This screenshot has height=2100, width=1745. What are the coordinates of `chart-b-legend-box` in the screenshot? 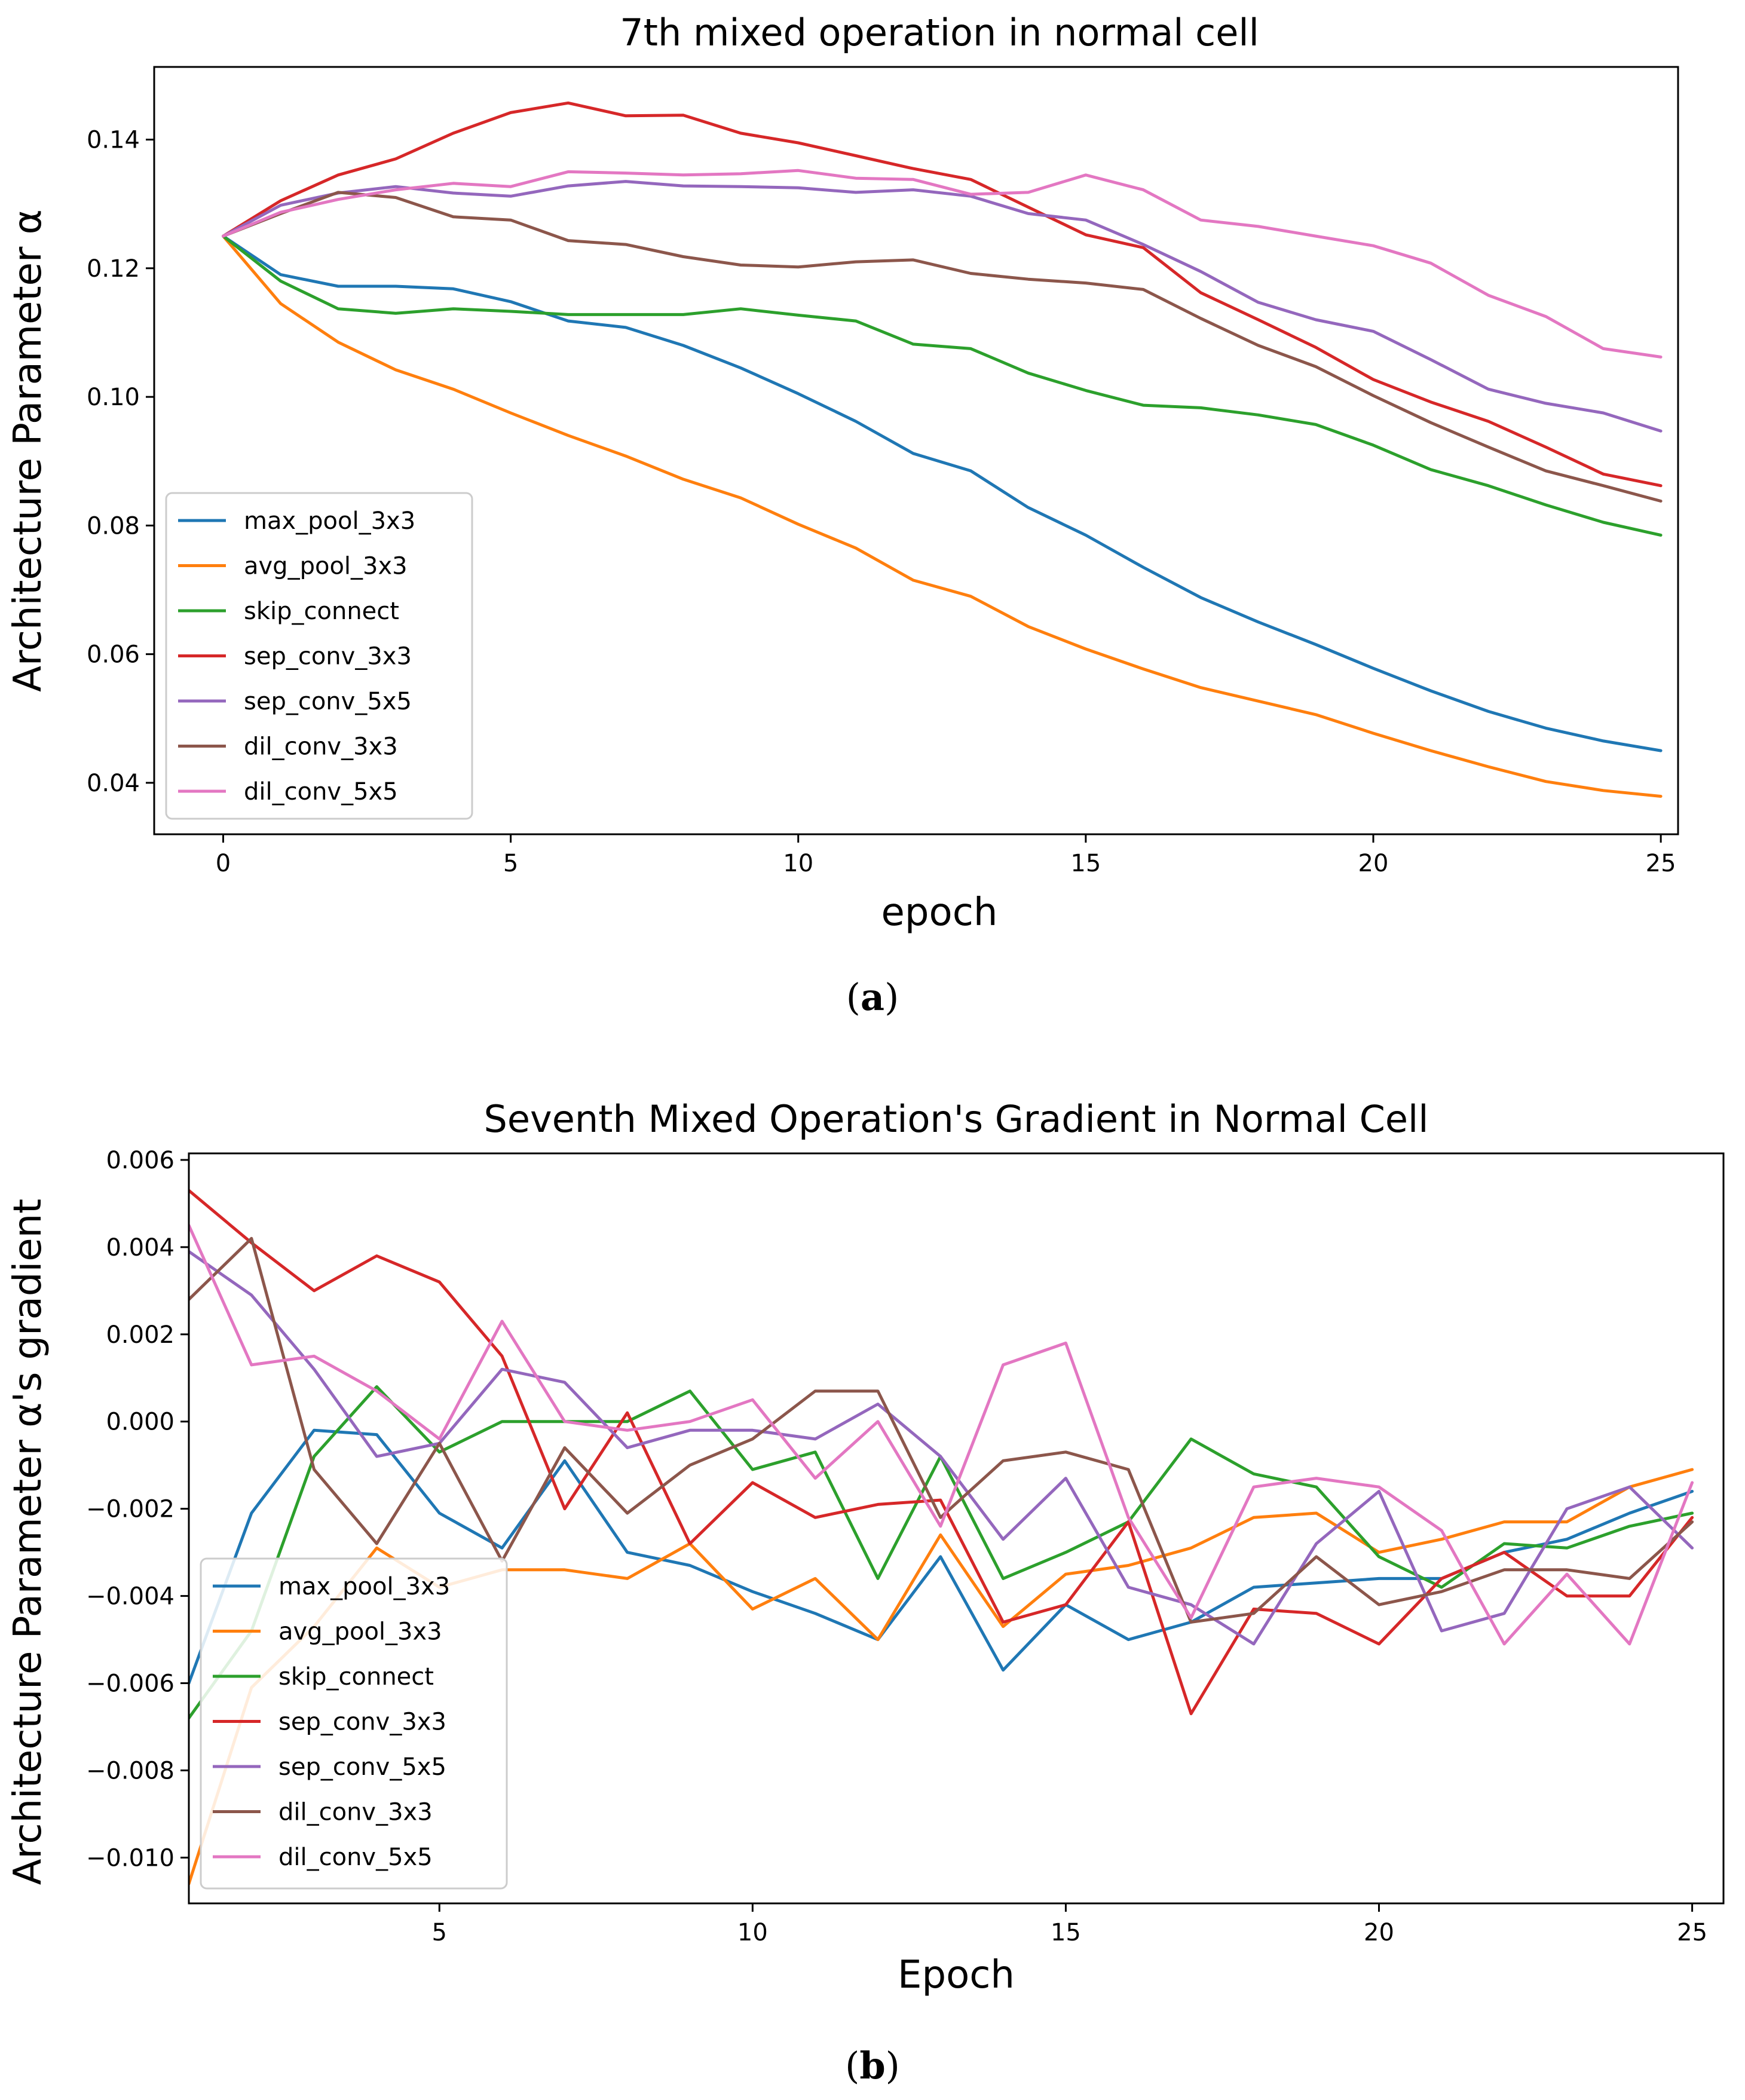 It's located at (354, 1724).